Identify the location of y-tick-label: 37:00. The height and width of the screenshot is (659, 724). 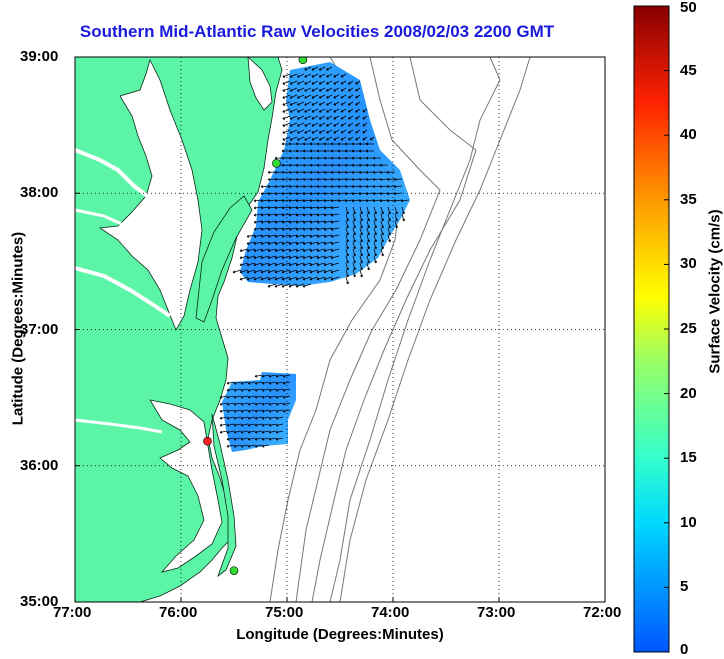
(39, 329).